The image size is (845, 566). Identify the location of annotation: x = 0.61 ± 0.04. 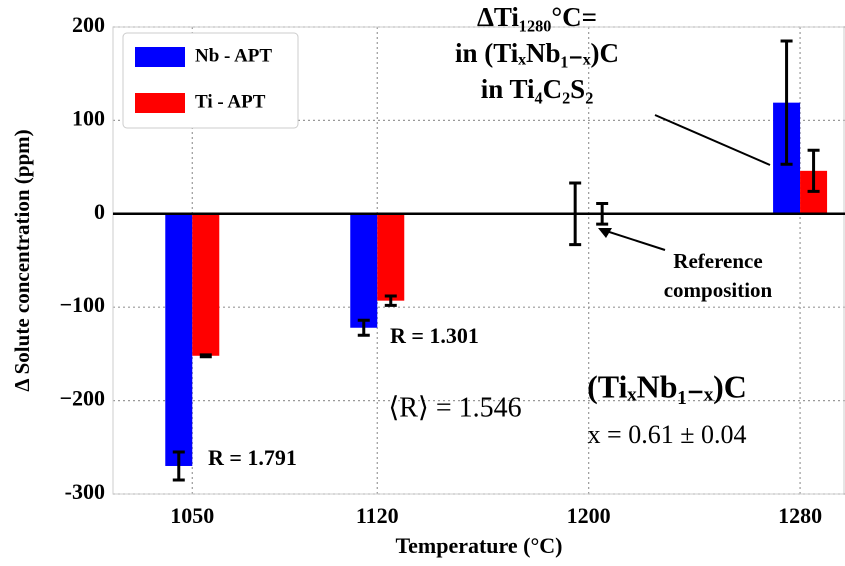
(667, 434).